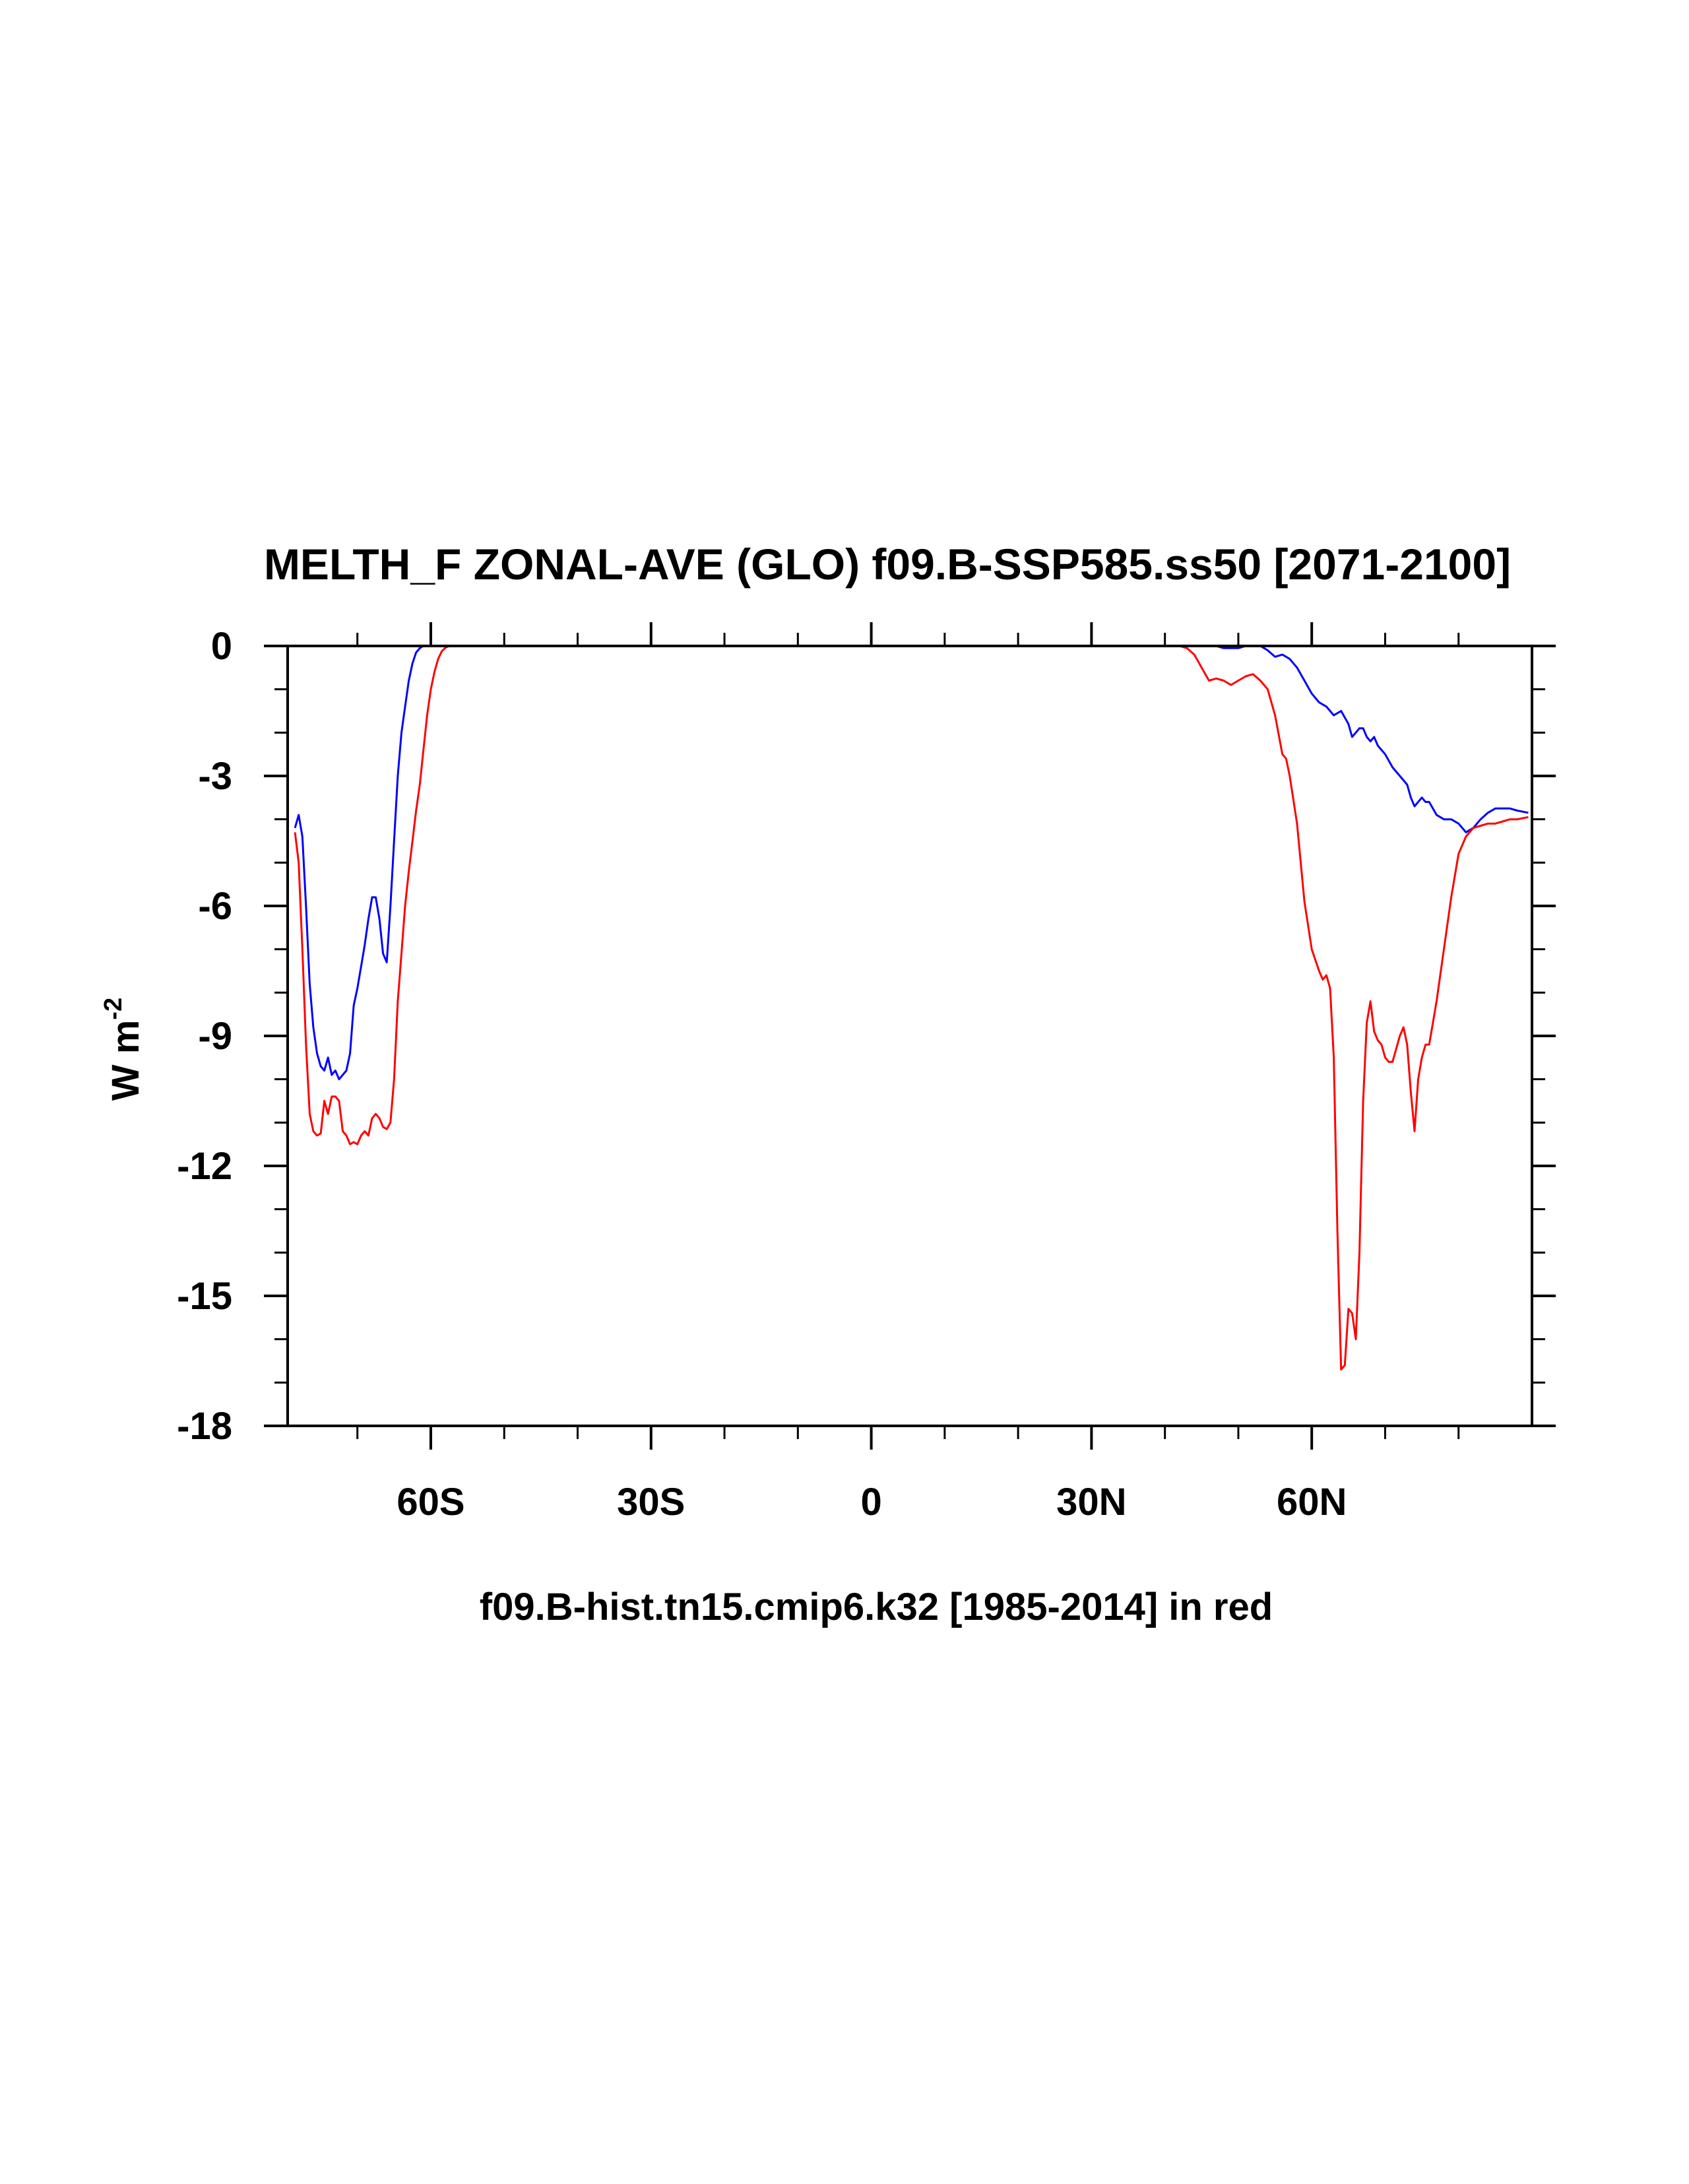  Describe the element at coordinates (1091, 1502) in the screenshot. I see `x-tick-label: 30N` at that location.